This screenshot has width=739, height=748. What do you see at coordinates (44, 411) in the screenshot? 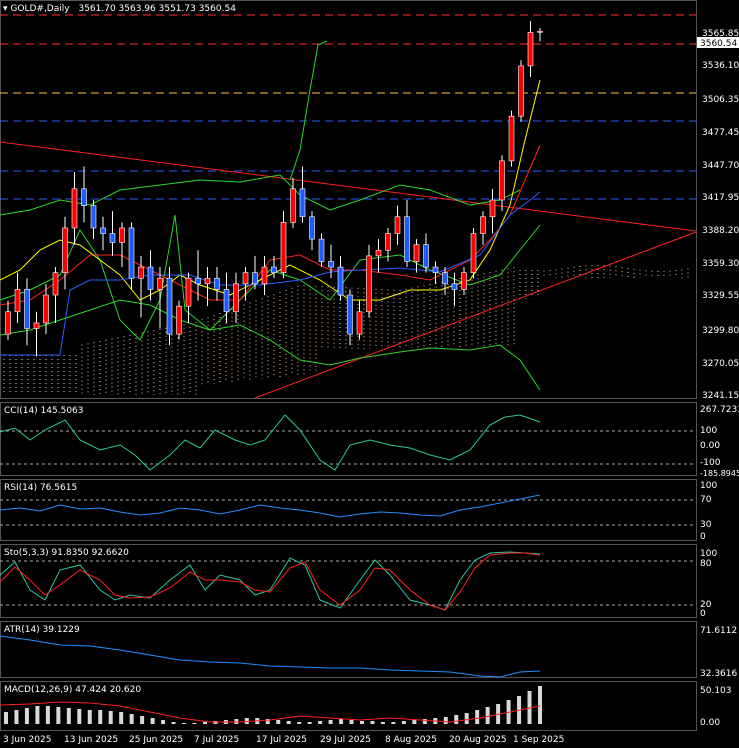
I see `cci-title: CCI(14) 145.5063` at bounding box center [44, 411].